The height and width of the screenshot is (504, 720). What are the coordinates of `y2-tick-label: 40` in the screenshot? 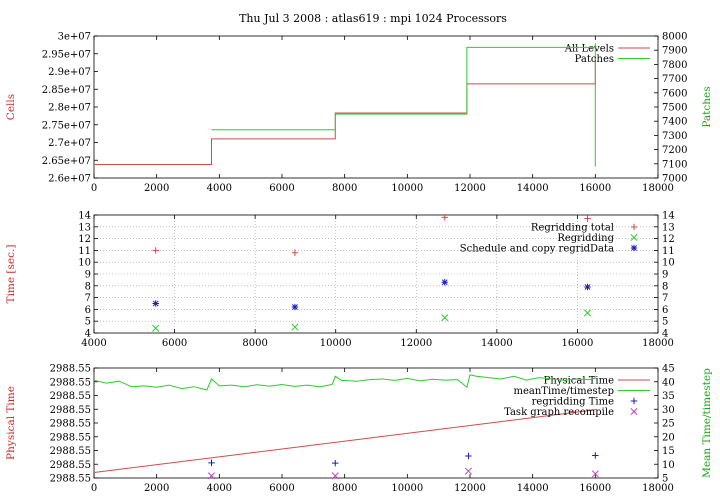 It's located at (668, 382).